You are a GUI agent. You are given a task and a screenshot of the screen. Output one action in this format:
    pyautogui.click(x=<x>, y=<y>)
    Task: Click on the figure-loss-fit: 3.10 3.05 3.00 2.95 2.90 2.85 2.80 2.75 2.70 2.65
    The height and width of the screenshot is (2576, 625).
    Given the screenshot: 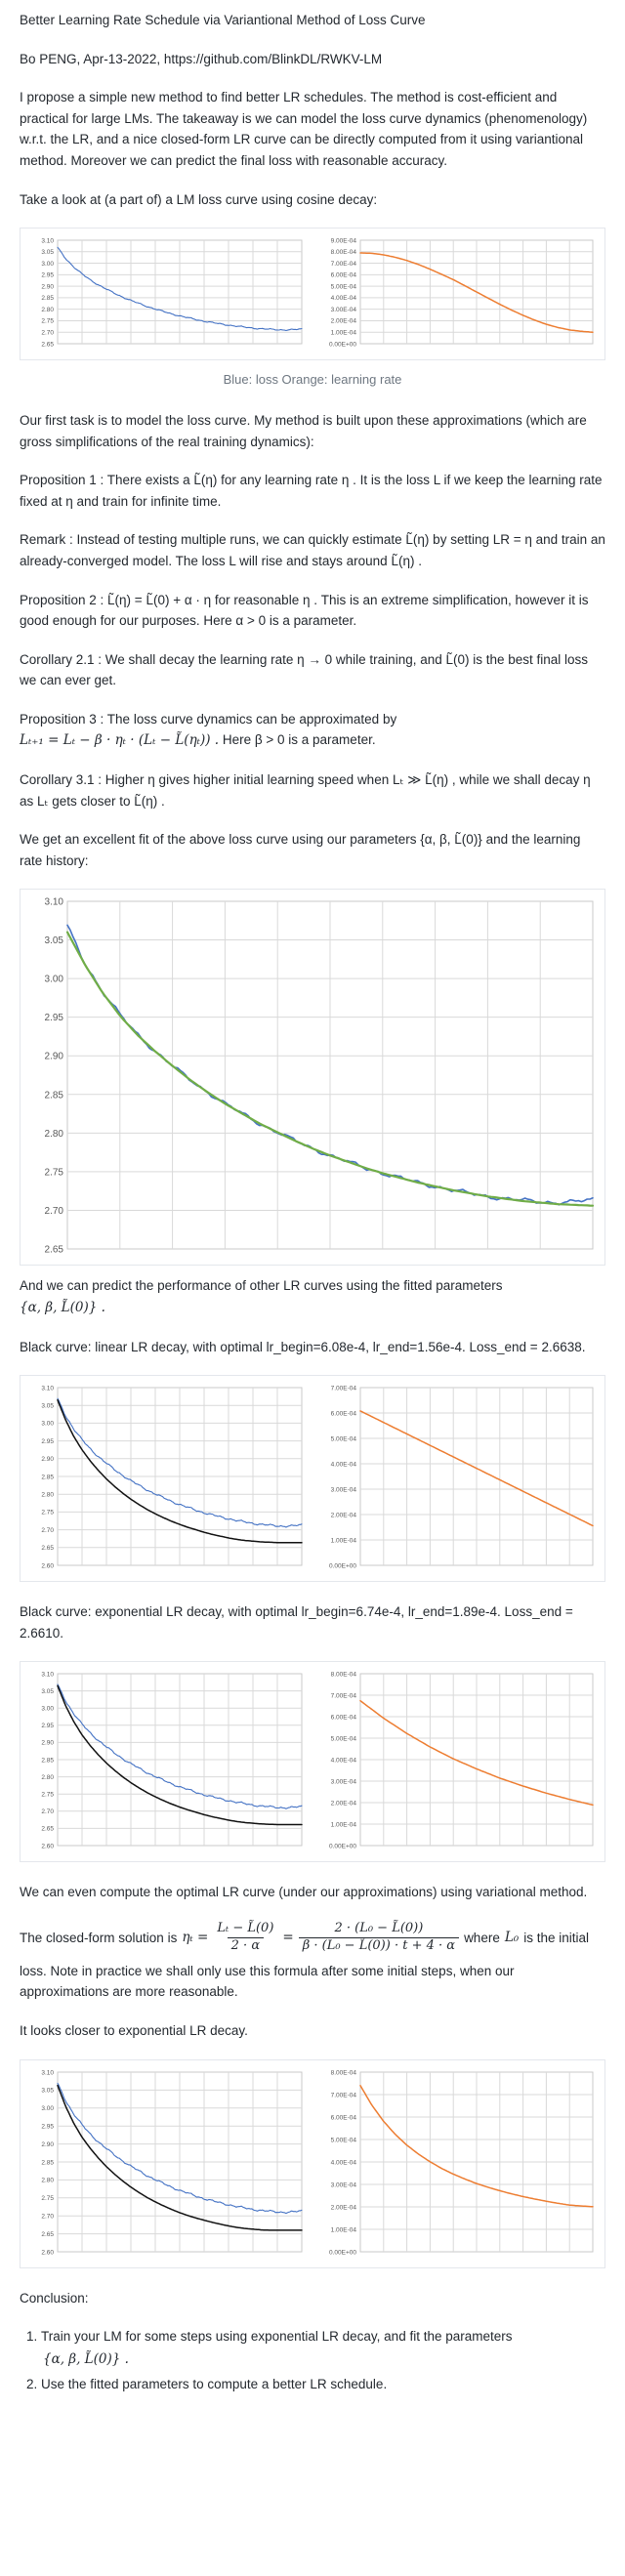 What is the action you would take?
    pyautogui.click(x=312, y=1078)
    